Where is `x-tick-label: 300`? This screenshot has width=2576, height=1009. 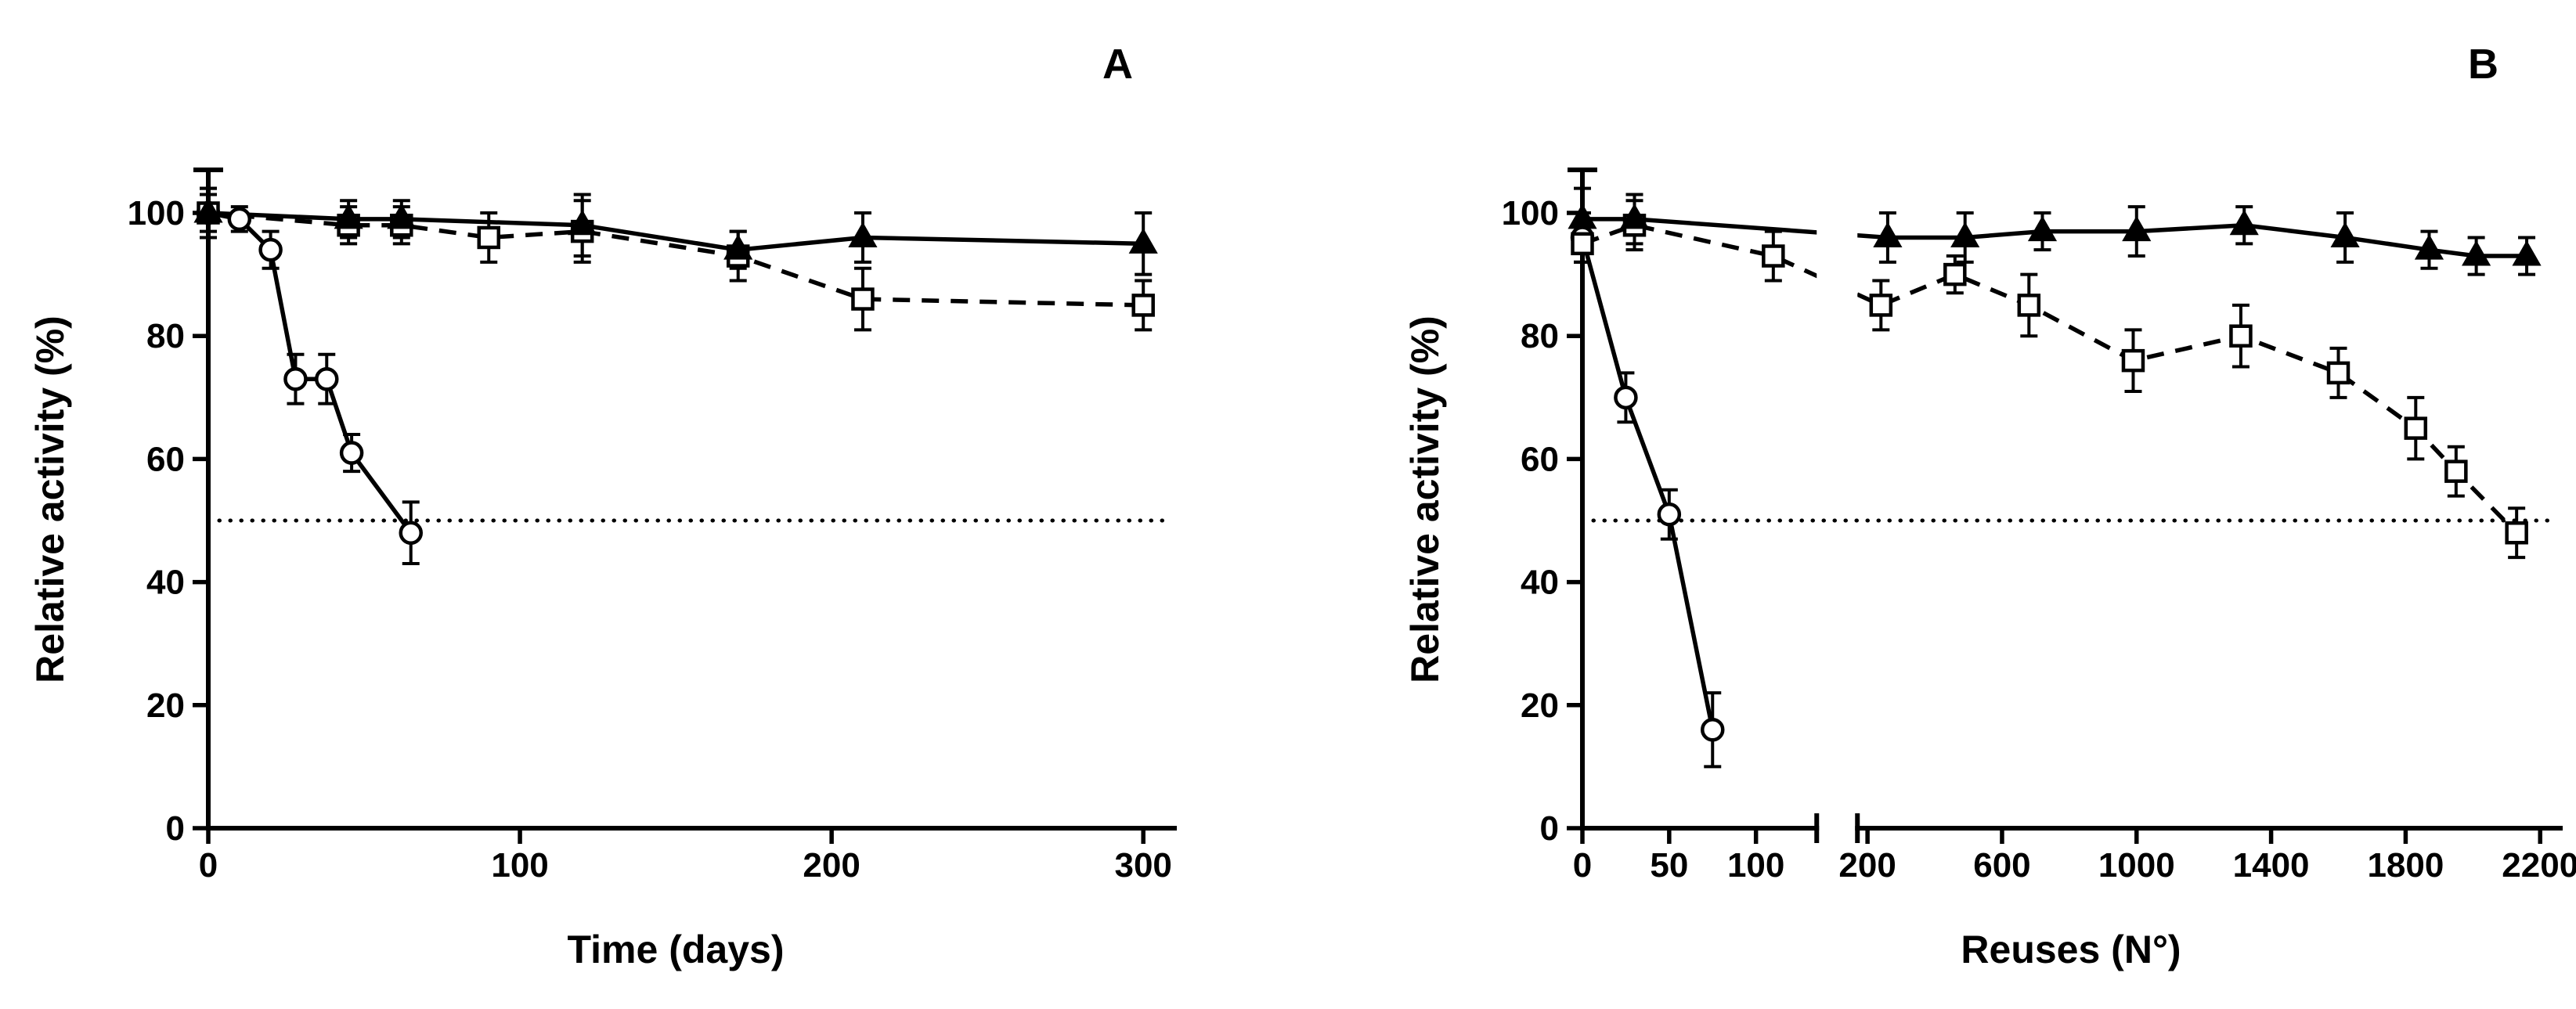
x-tick-label: 300 is located at coordinates (1142, 865).